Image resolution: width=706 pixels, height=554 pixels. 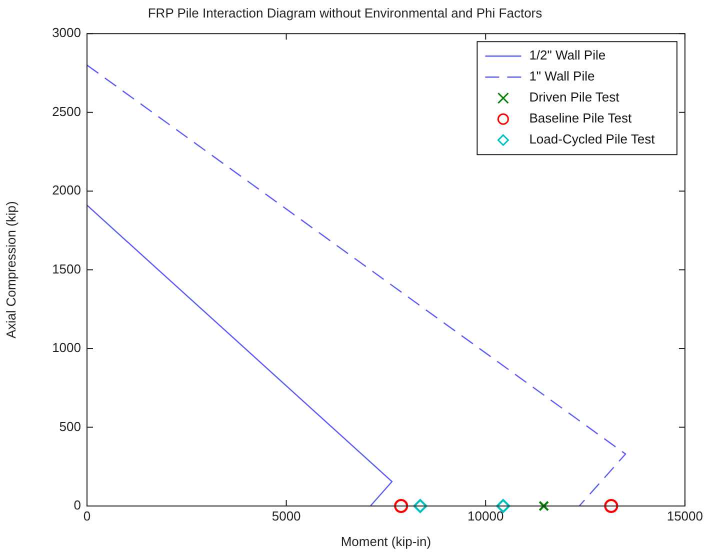 What do you see at coordinates (685, 516) in the screenshot?
I see `x-tick-label: 15000` at bounding box center [685, 516].